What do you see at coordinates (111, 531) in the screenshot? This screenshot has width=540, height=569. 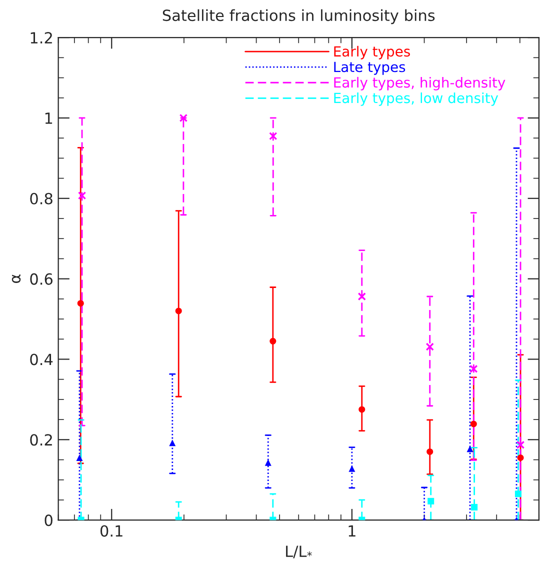 I see `x-tick-label: 0.1` at bounding box center [111, 531].